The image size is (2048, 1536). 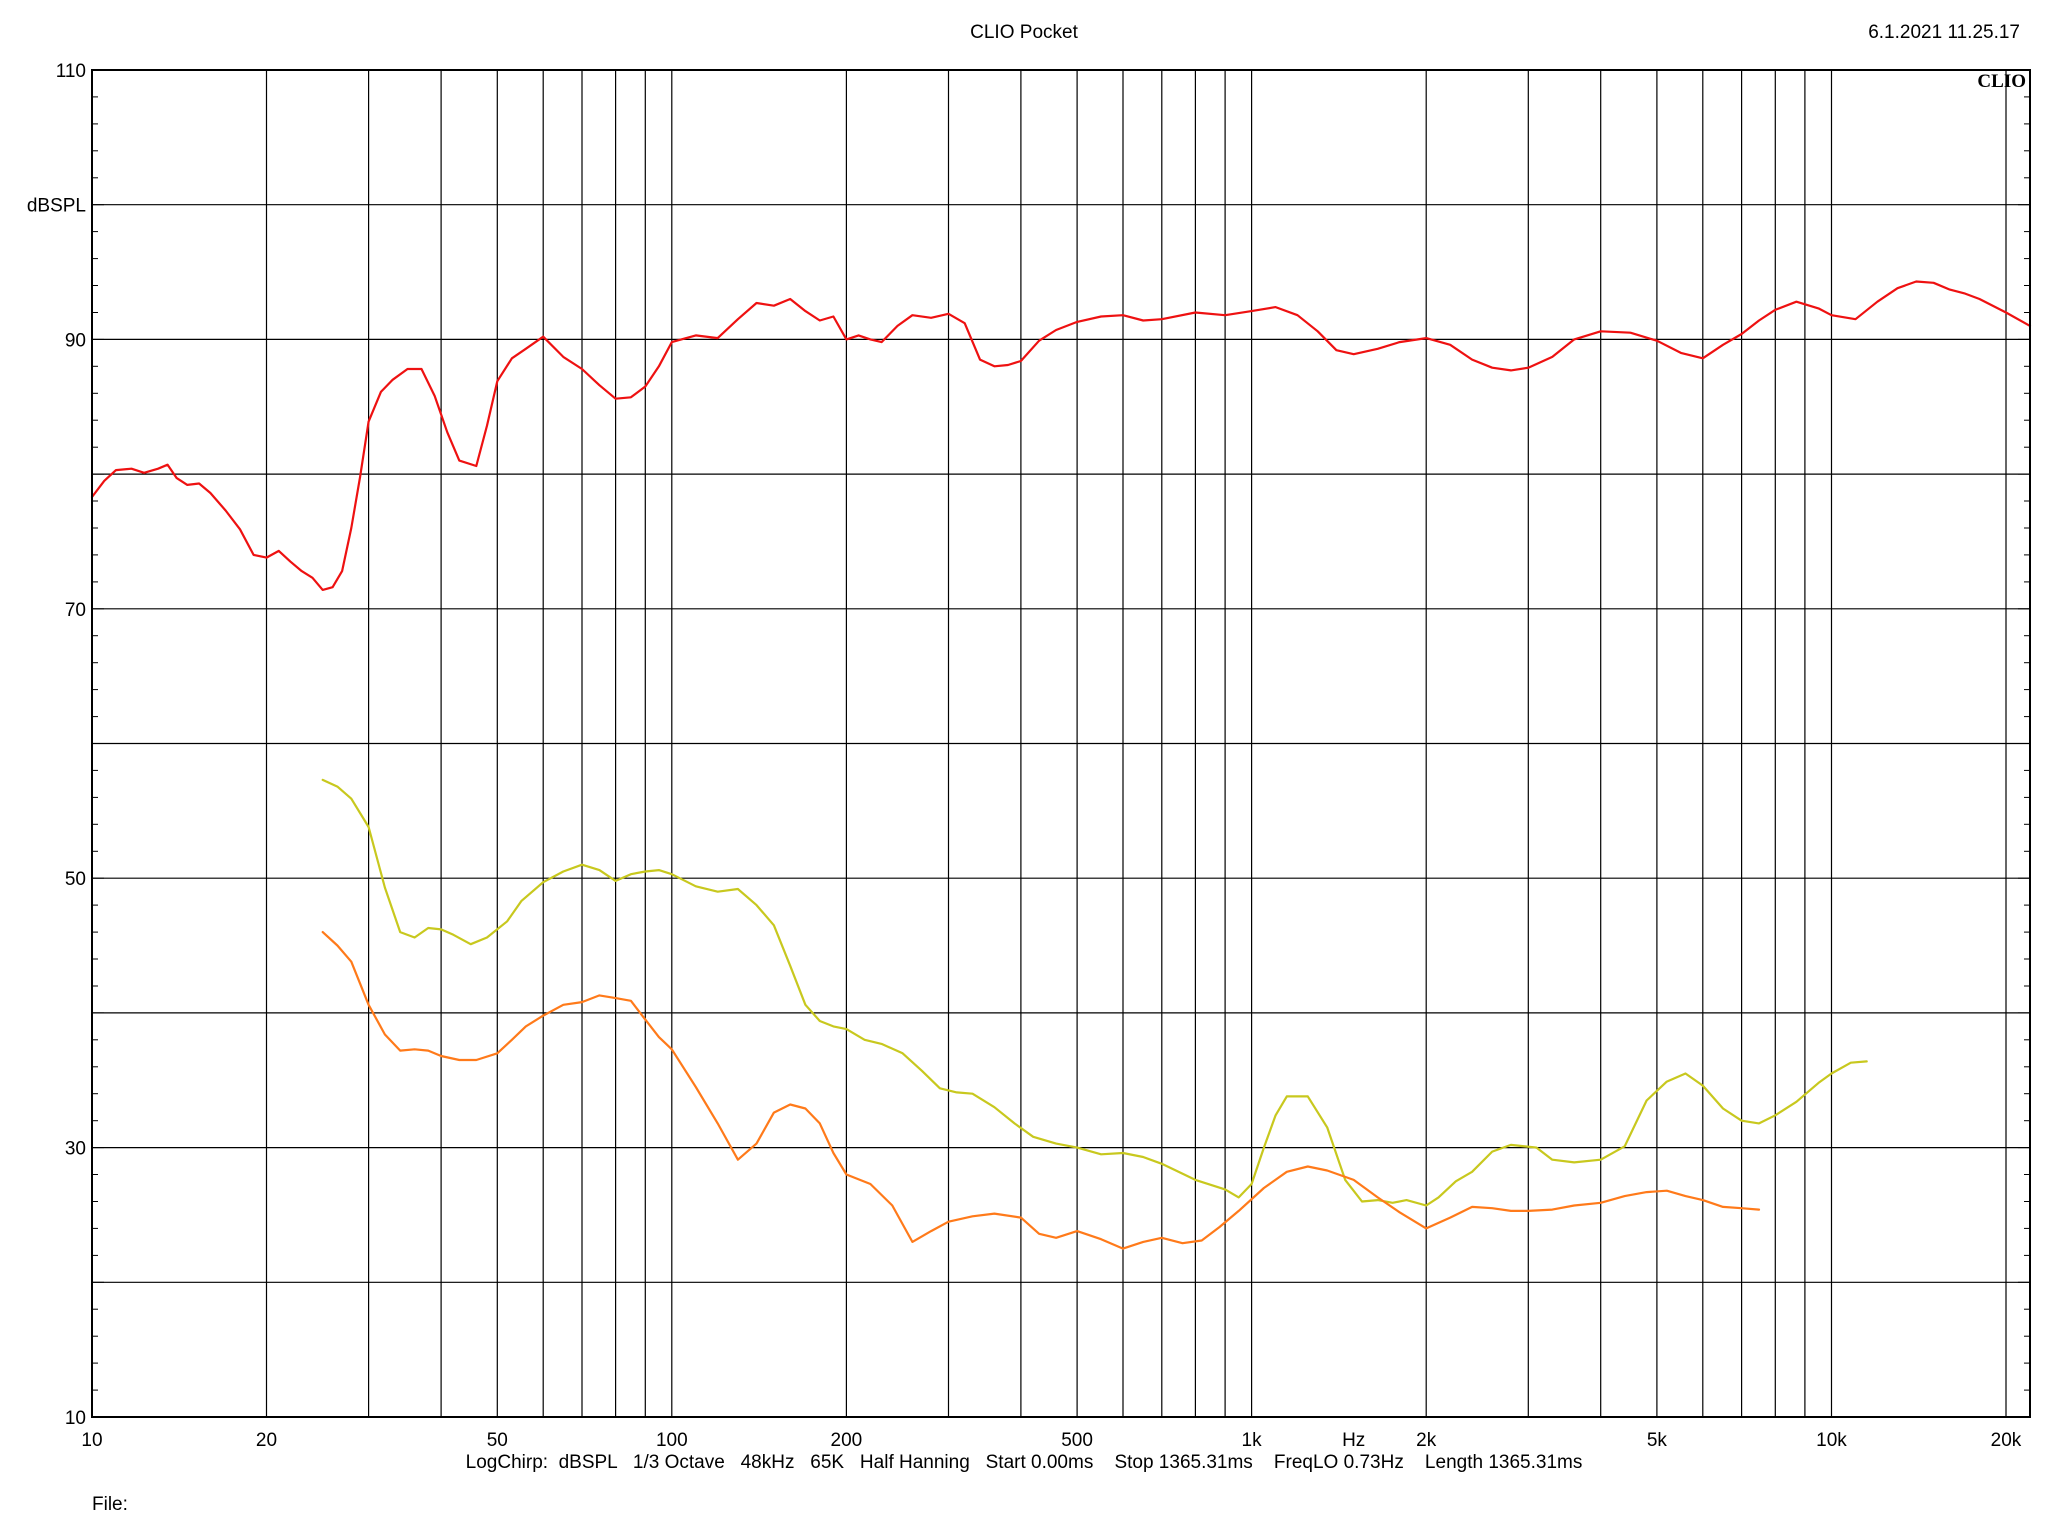 What do you see at coordinates (71, 71) in the screenshot?
I see `y-tick-label: 110` at bounding box center [71, 71].